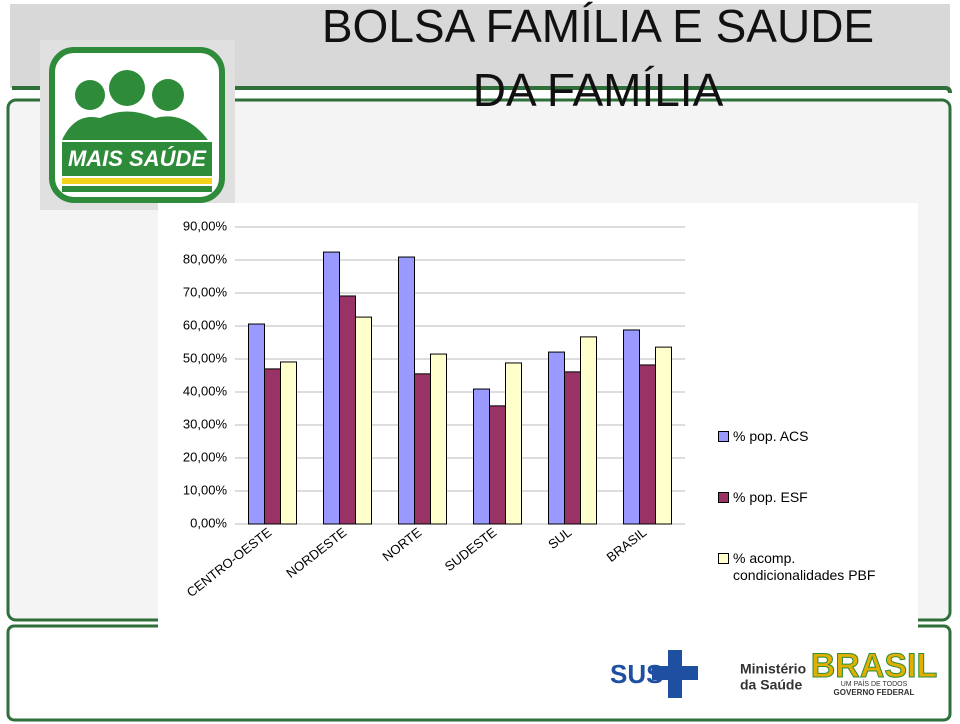 This screenshot has height=724, width=960. Describe the element at coordinates (205, 291) in the screenshot. I see `y-tick-label: 70,00%` at that location.